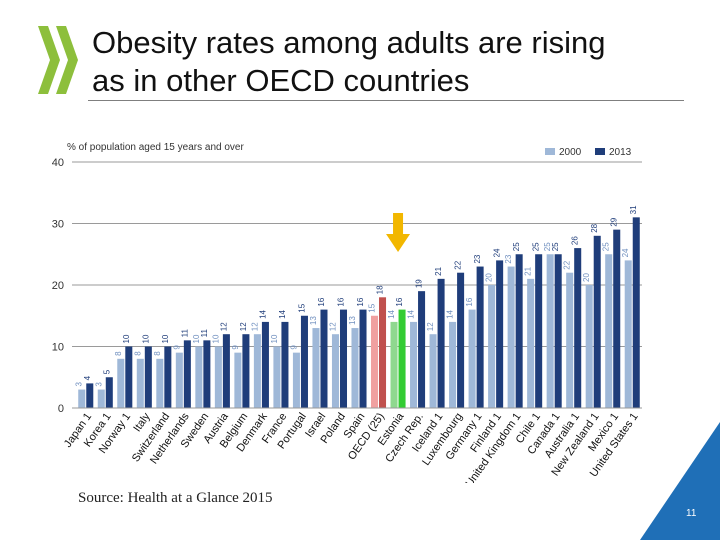 This screenshot has height=540, width=720. What do you see at coordinates (215, 338) in the screenshot?
I see `data-label-2000-7: 10` at bounding box center [215, 338].